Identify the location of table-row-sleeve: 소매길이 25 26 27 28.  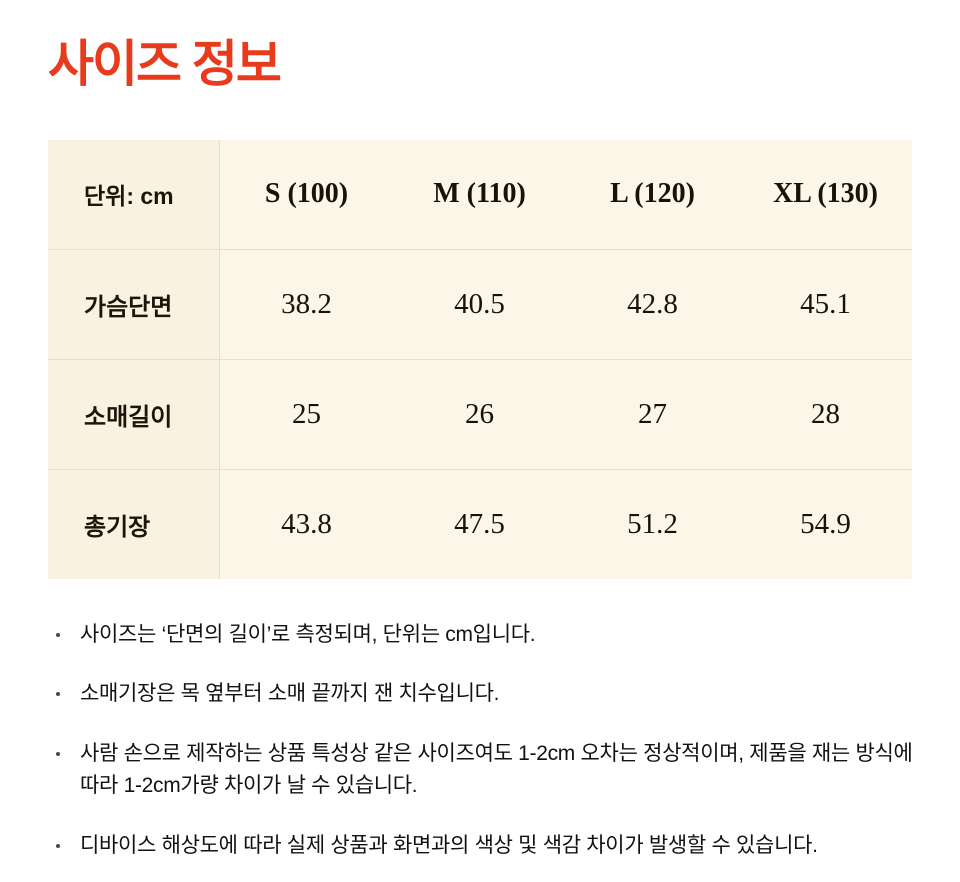
(480, 413).